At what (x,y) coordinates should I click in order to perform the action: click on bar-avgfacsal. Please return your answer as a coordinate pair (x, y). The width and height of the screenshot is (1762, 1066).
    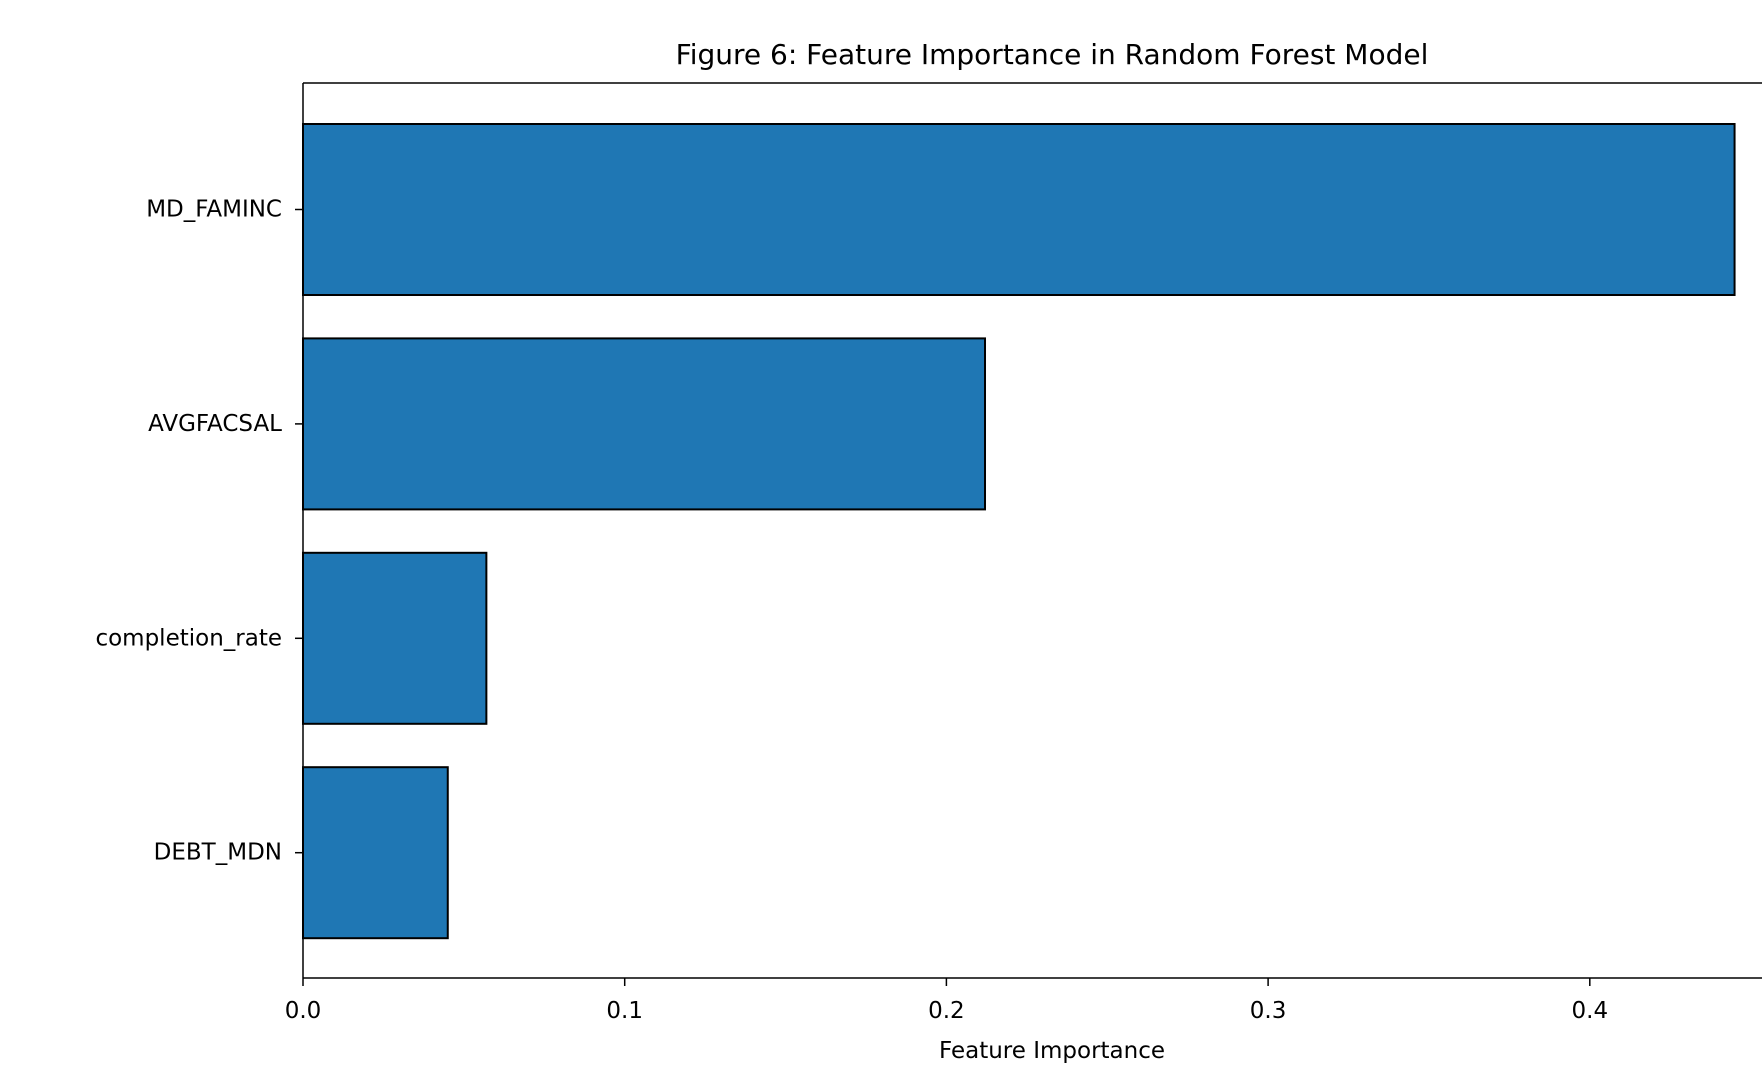
    Looking at the image, I should click on (644, 424).